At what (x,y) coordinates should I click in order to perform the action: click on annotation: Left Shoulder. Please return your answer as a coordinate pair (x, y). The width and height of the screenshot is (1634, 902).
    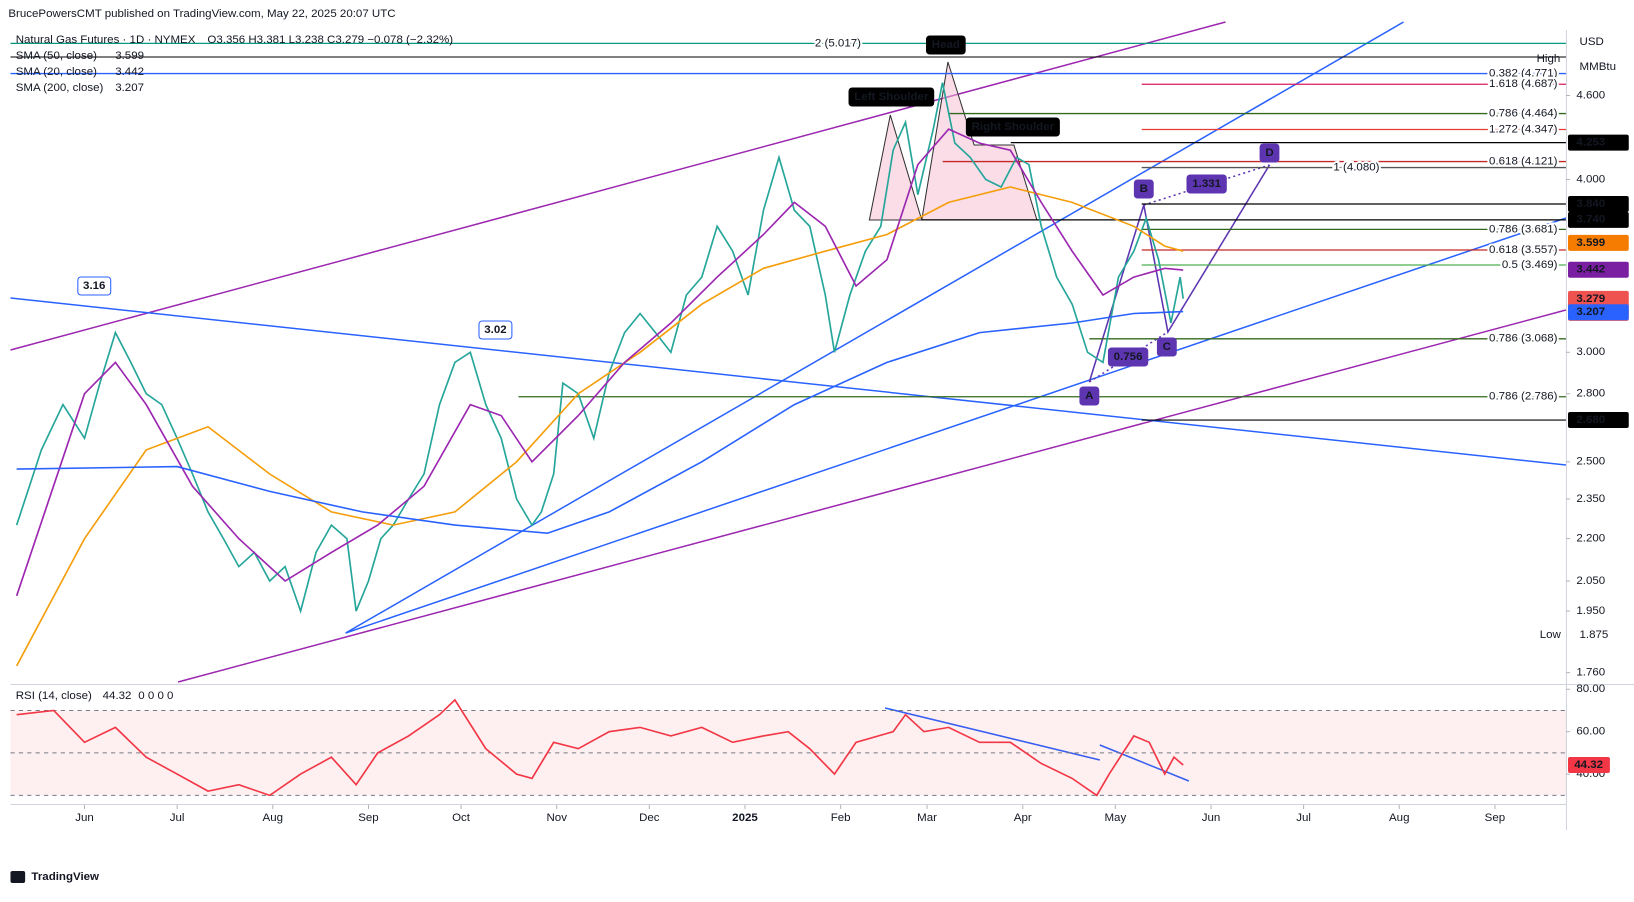
    Looking at the image, I should click on (891, 97).